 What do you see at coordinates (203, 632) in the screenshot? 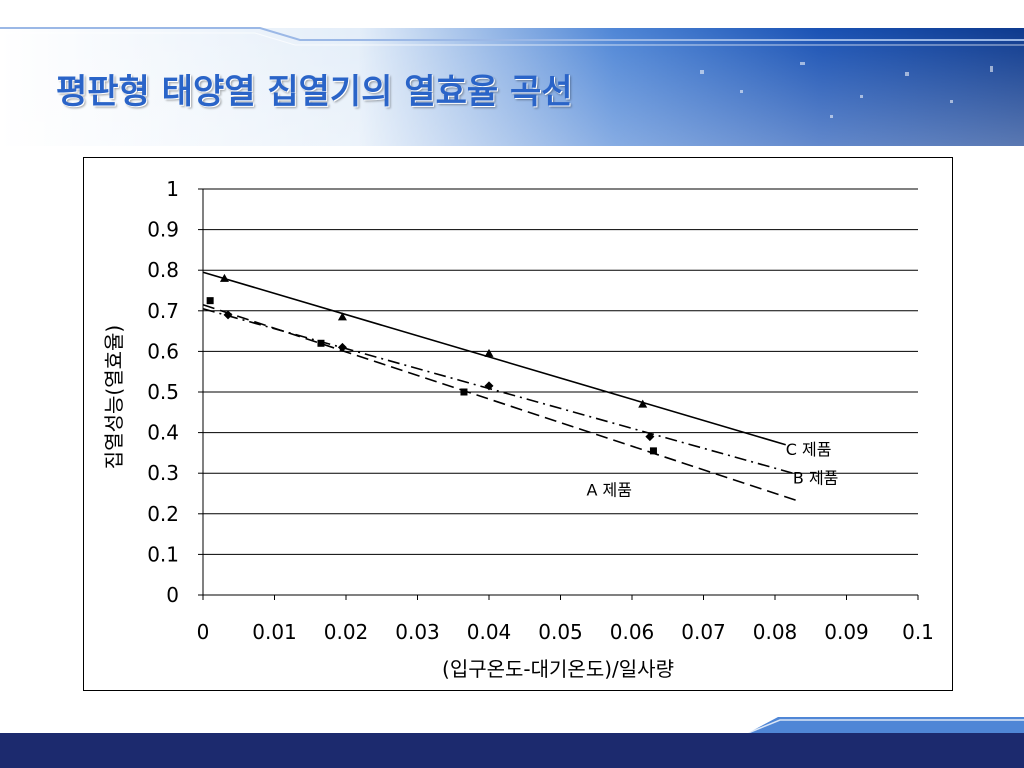
I see `x-tick-label-0: 0` at bounding box center [203, 632].